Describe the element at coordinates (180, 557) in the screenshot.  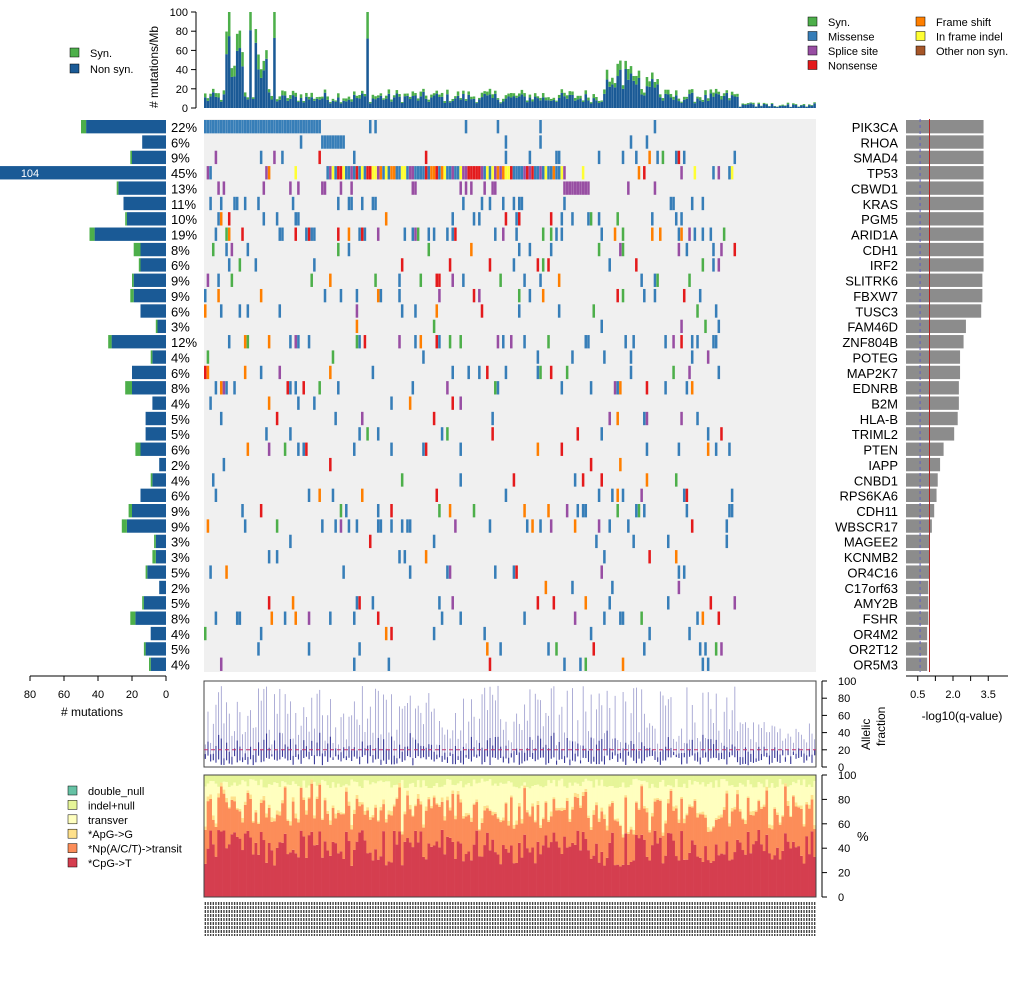
I see `gene-percent-label: 3%` at that location.